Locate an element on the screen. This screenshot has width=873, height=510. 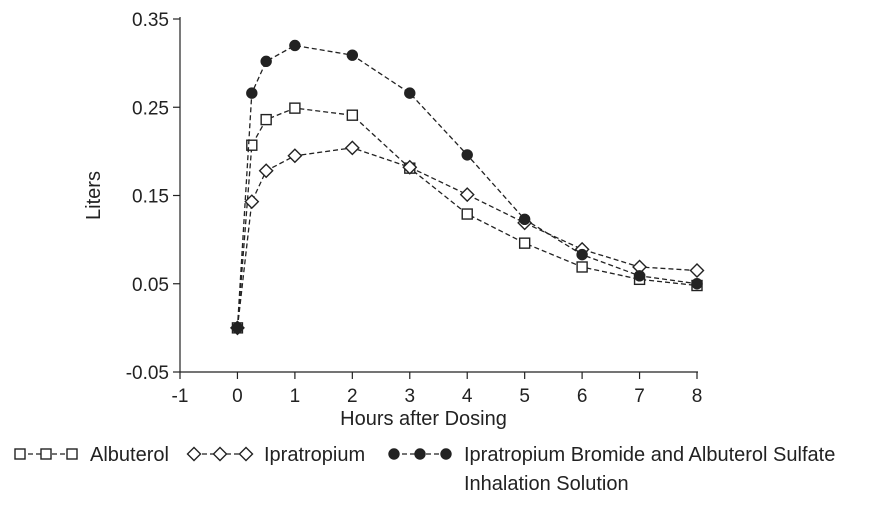
y-tick-label: 0.35 is located at coordinates (150, 20).